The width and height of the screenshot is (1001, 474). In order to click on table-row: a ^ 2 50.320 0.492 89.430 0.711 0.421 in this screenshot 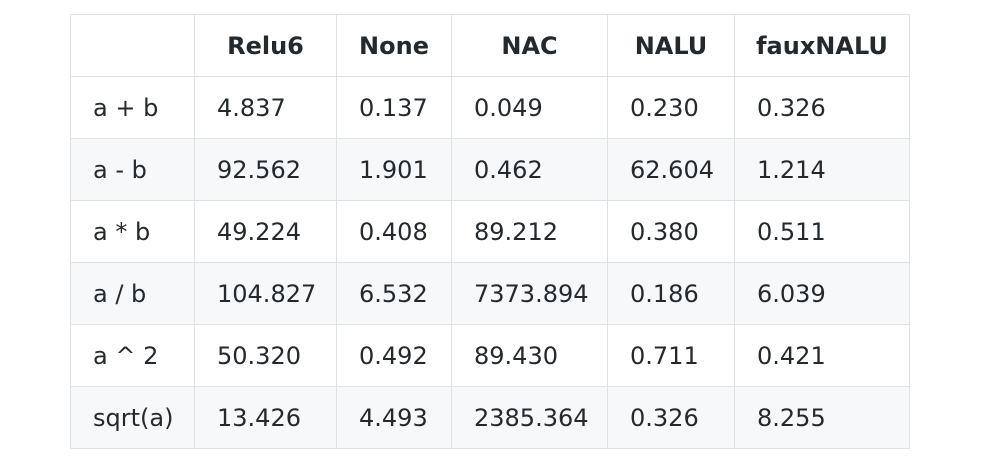, I will do `click(490, 355)`.